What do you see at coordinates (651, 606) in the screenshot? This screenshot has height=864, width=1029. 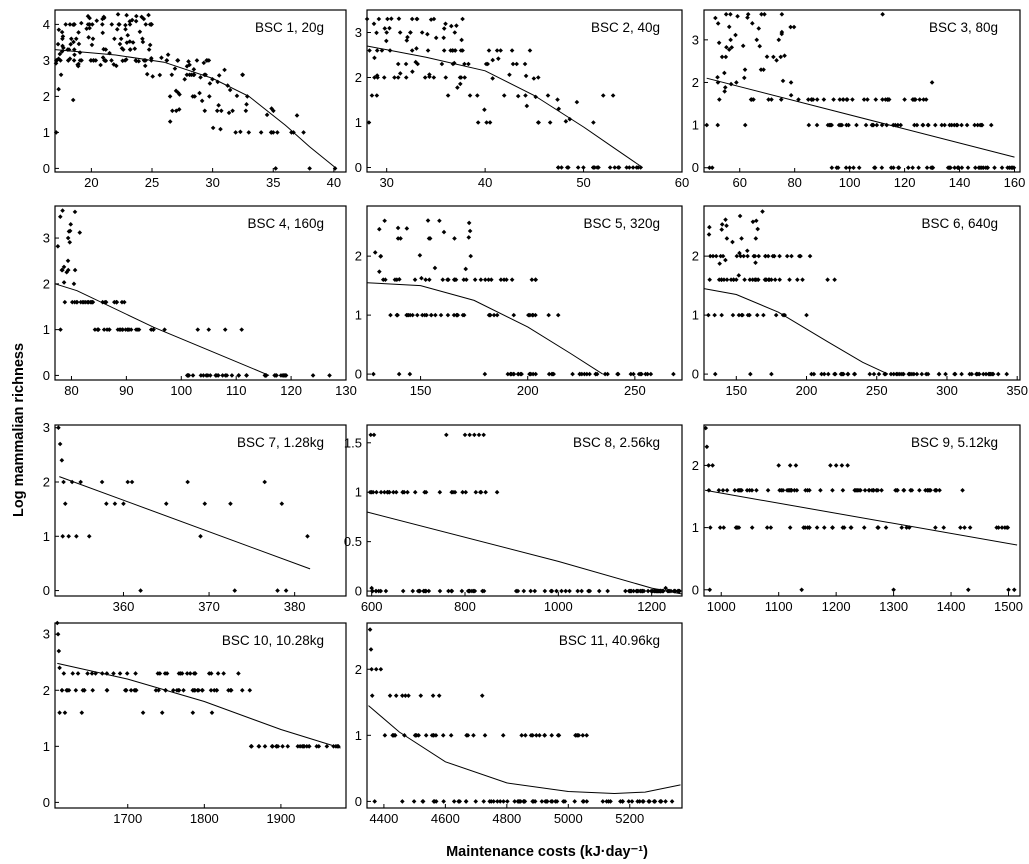 I see `x-tick-label: 1200` at bounding box center [651, 606].